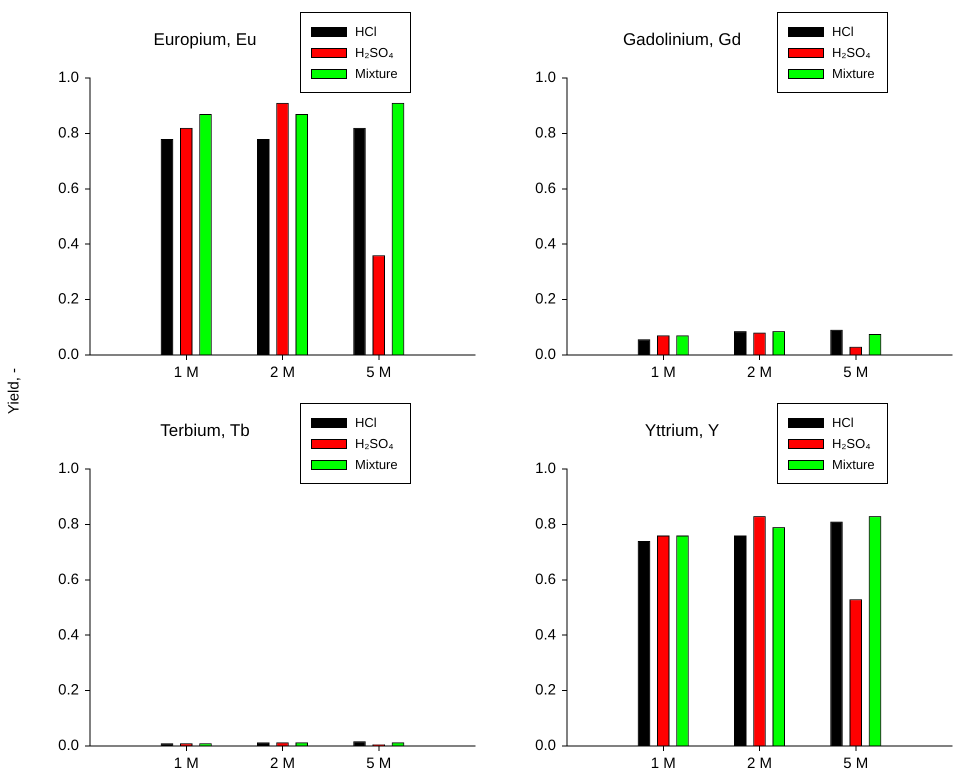 The width and height of the screenshot is (954, 783). I want to click on chart-title: Yttrium, Y, so click(682, 431).